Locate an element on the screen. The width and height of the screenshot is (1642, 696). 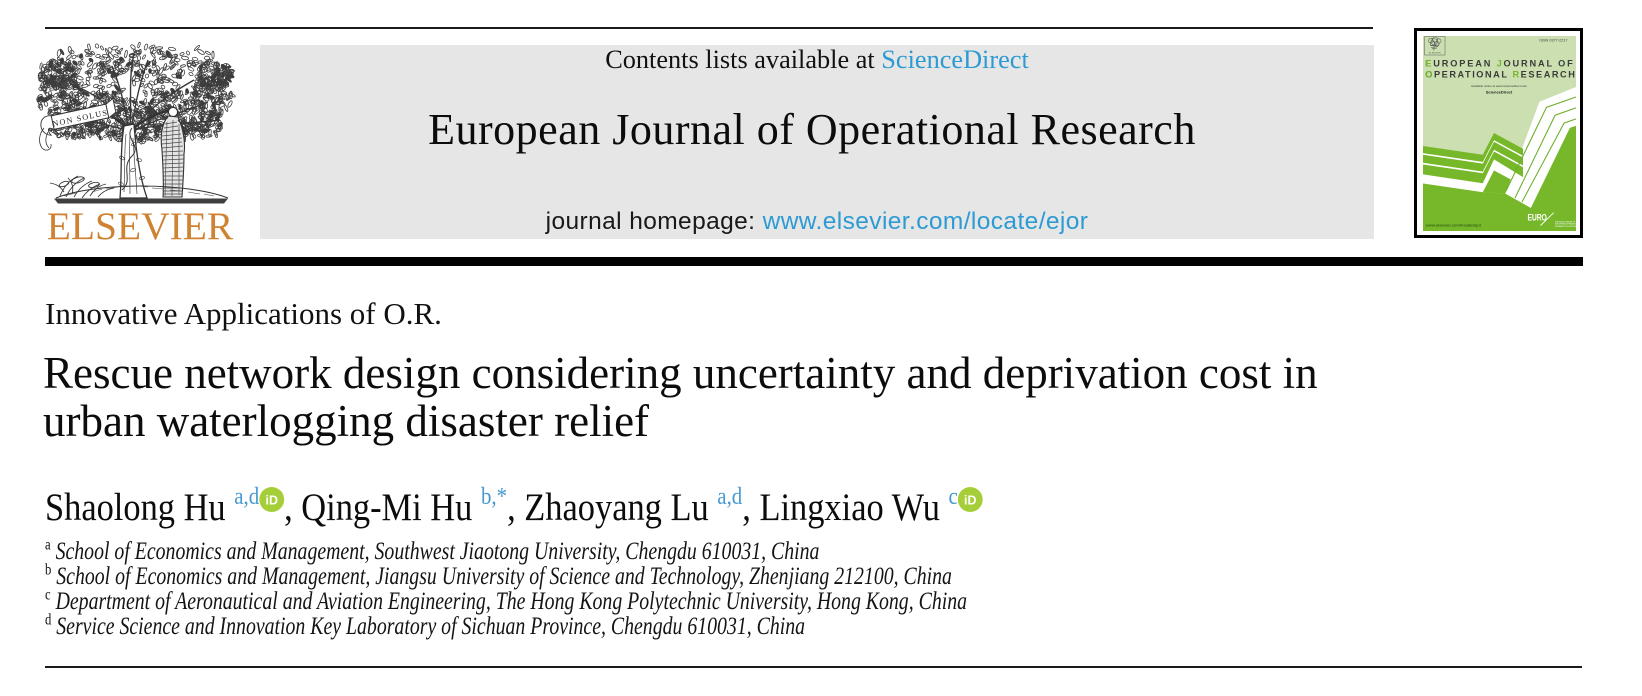
svg-text: OPERATIONAL RESEARCH is located at coordinates (1500, 74).